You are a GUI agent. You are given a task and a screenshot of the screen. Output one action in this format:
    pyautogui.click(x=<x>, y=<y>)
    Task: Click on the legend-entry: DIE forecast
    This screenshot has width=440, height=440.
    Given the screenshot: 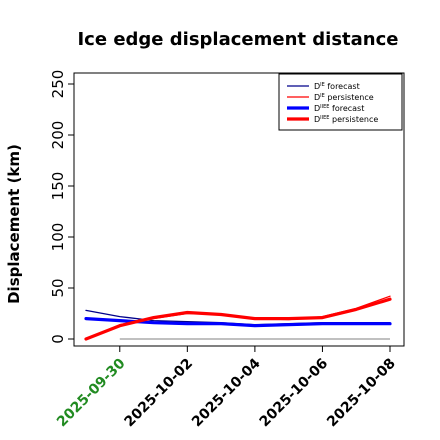 What is the action you would take?
    pyautogui.click(x=337, y=86)
    